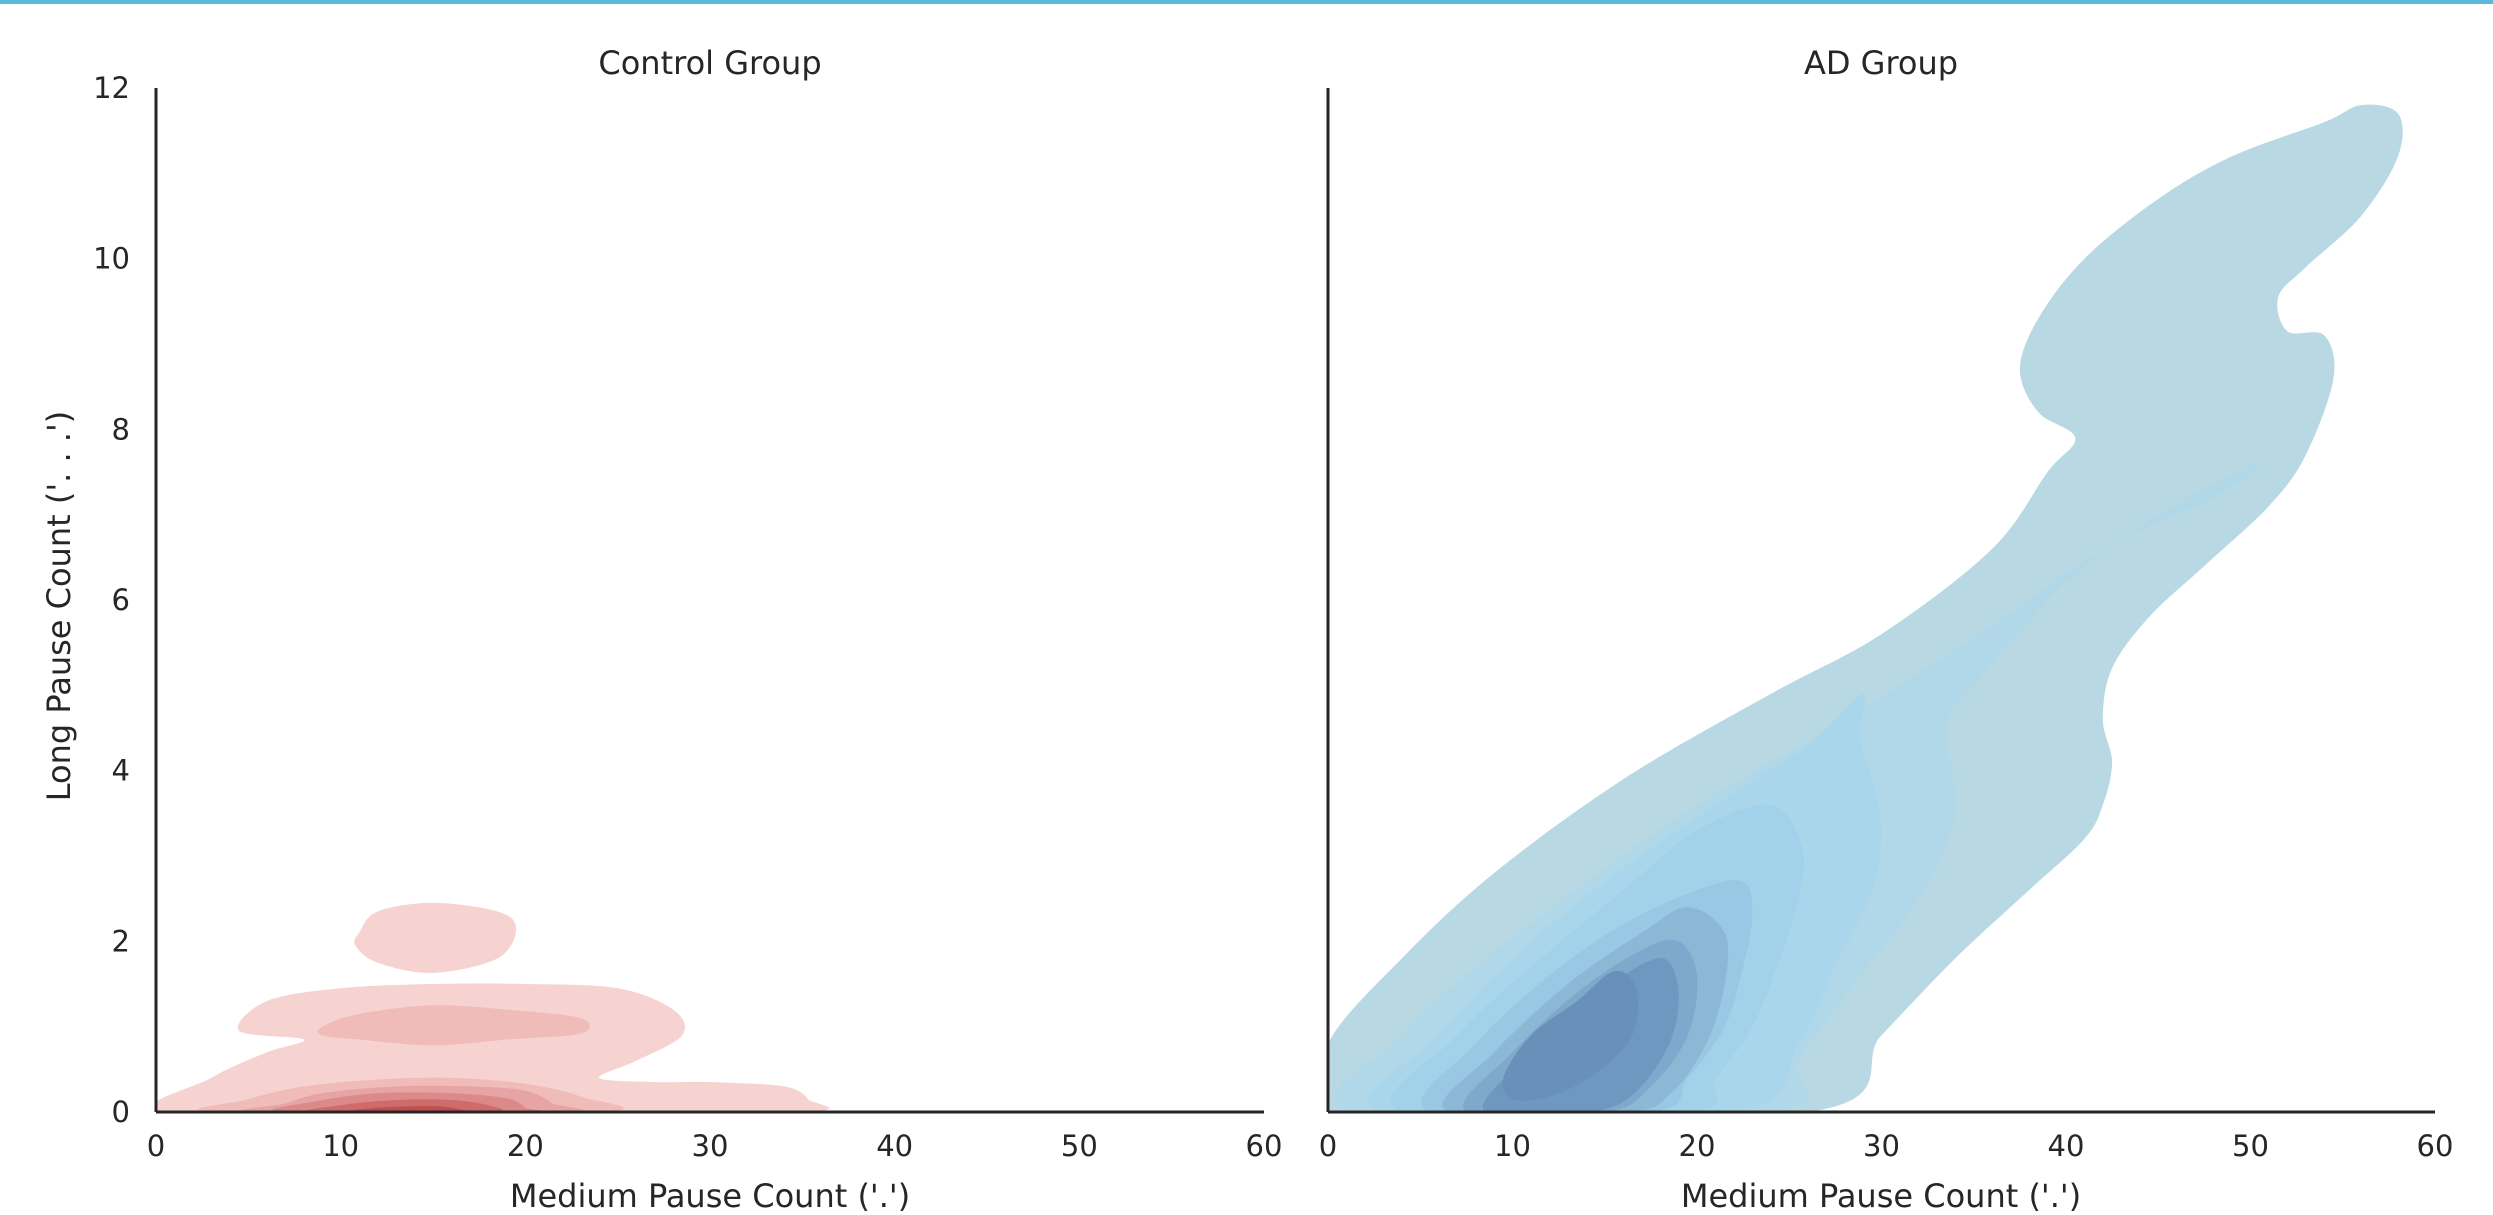  I want to click on control-x-tick-20: 20, so click(525, 1146).